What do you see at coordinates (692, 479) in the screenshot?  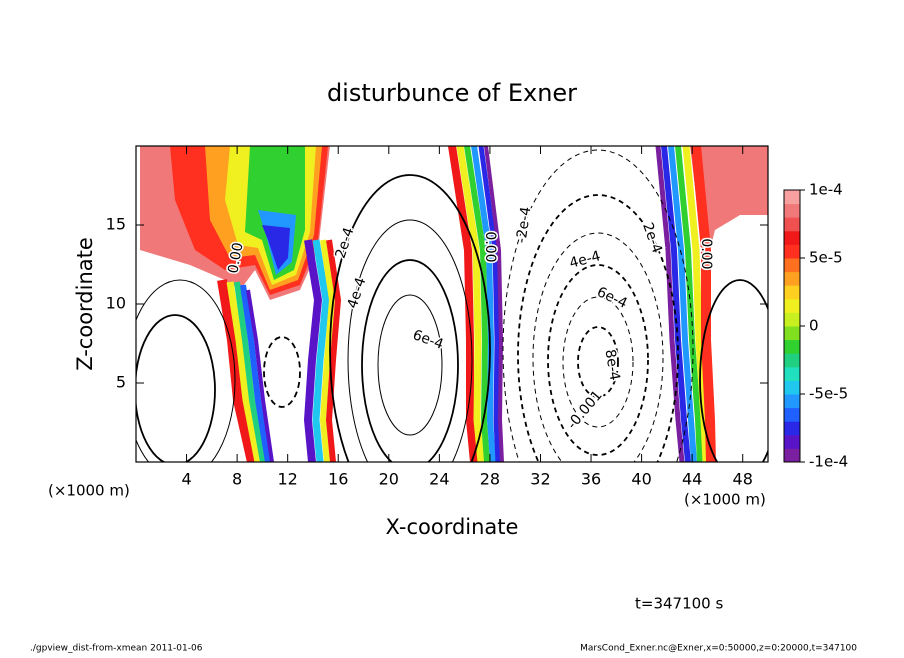 I see `x-tick-label: 44` at bounding box center [692, 479].